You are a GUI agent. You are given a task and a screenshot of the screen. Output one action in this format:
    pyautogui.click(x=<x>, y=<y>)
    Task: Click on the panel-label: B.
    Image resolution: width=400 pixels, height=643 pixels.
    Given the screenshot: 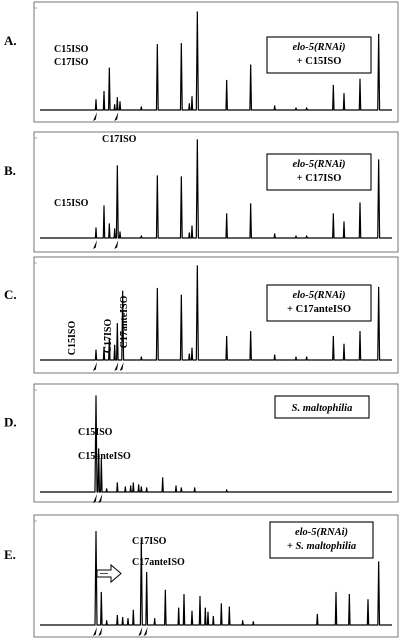 What is the action you would take?
    pyautogui.click(x=10, y=170)
    